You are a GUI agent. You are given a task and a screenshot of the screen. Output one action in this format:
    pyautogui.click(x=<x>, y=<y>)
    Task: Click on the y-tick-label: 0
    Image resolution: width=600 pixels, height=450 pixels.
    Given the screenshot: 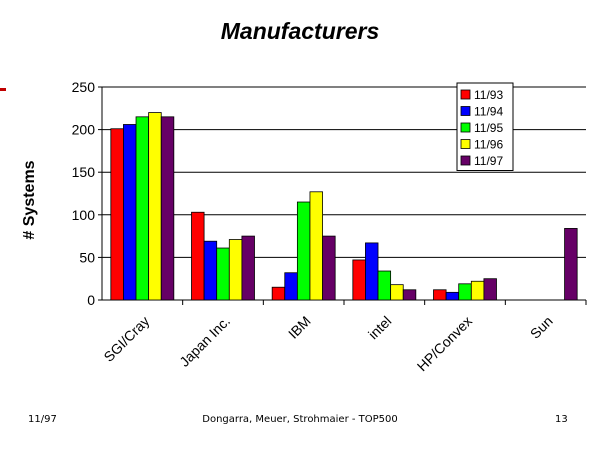 What is the action you would take?
    pyautogui.click(x=91, y=300)
    